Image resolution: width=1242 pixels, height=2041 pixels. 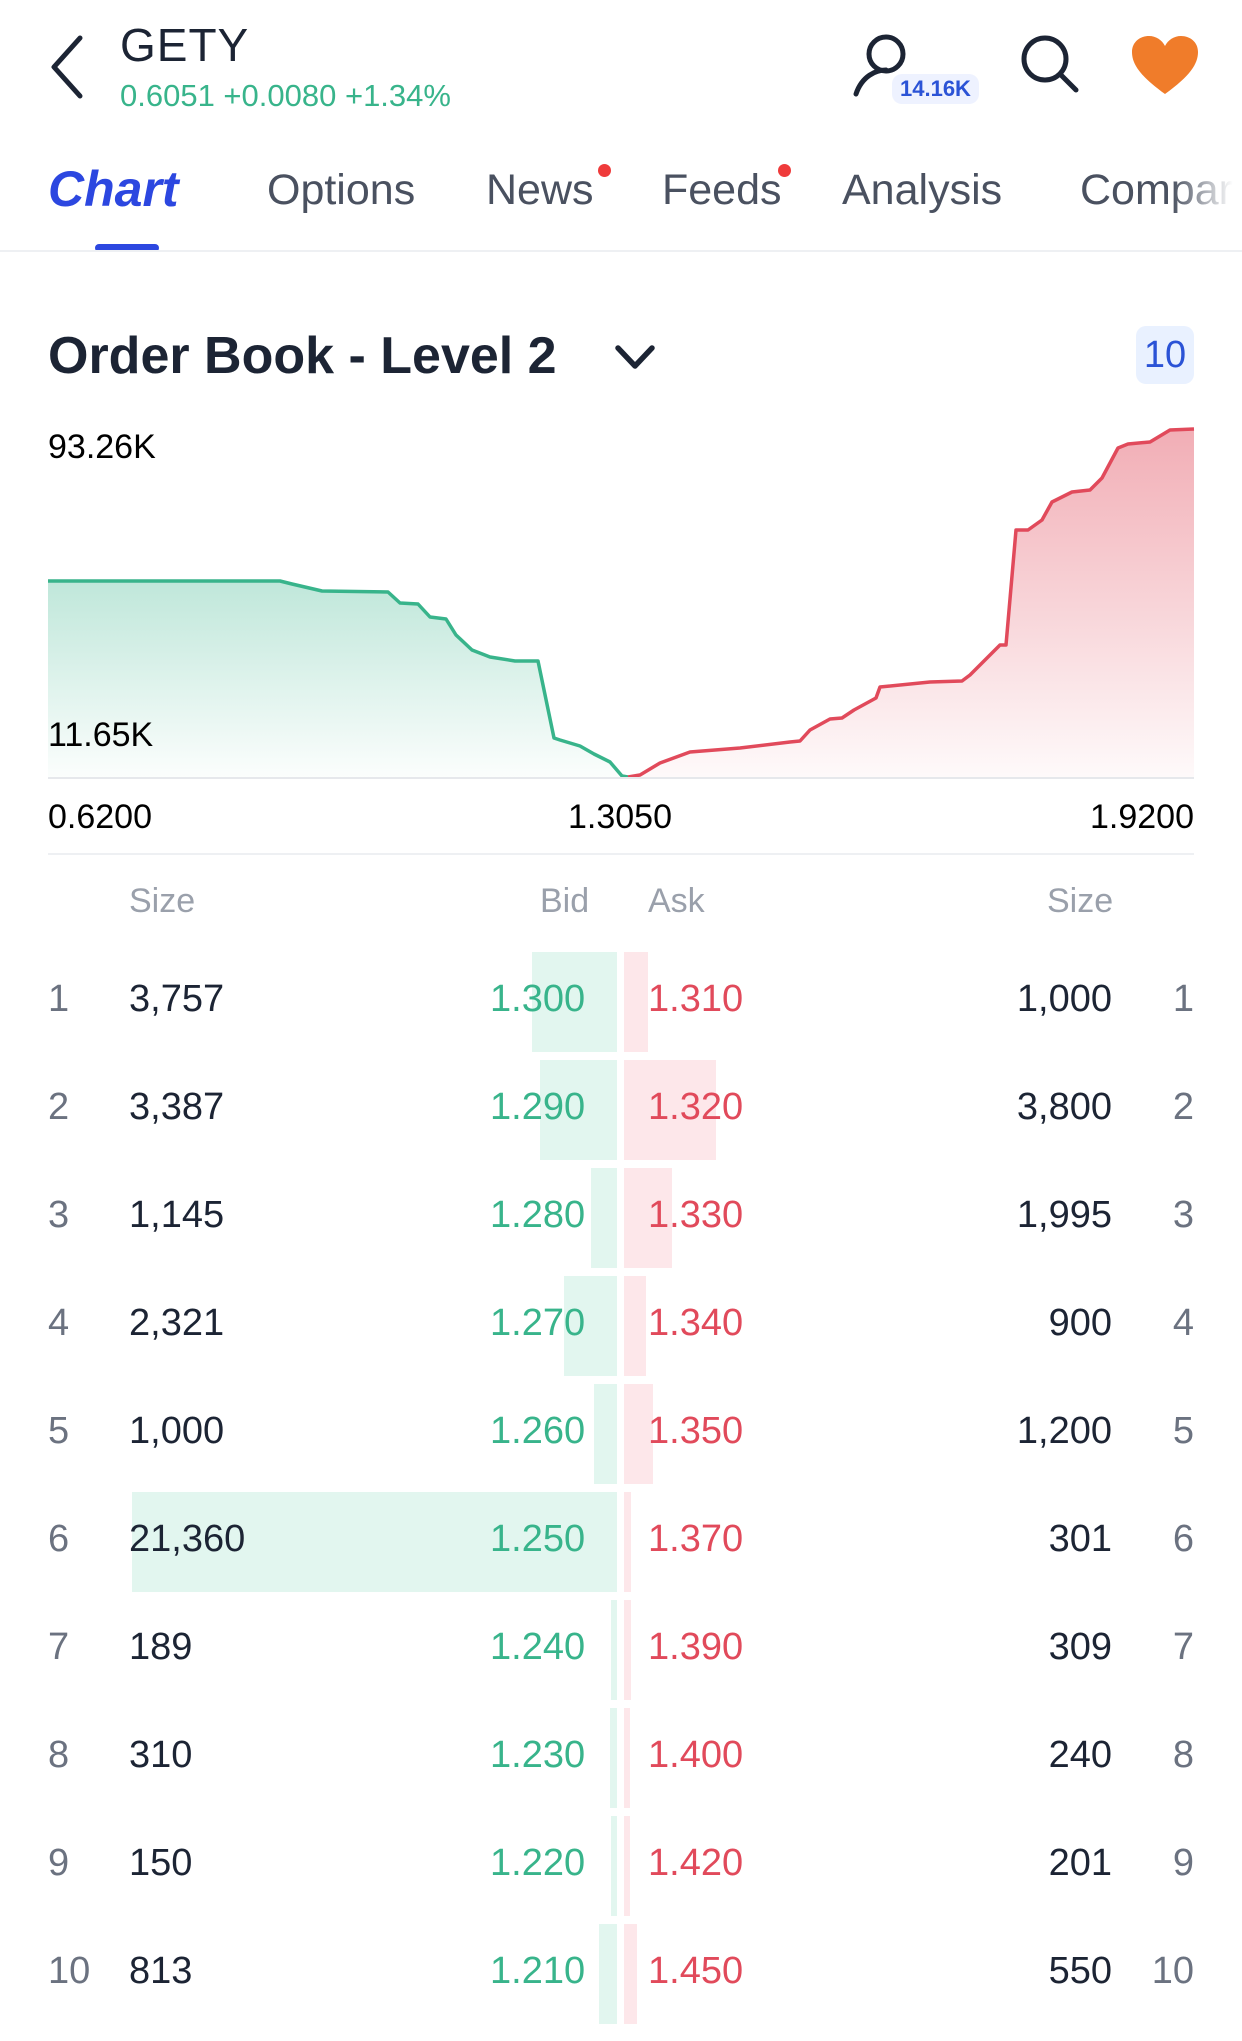 I want to click on bid-price: 1.270, so click(x=538, y=1323).